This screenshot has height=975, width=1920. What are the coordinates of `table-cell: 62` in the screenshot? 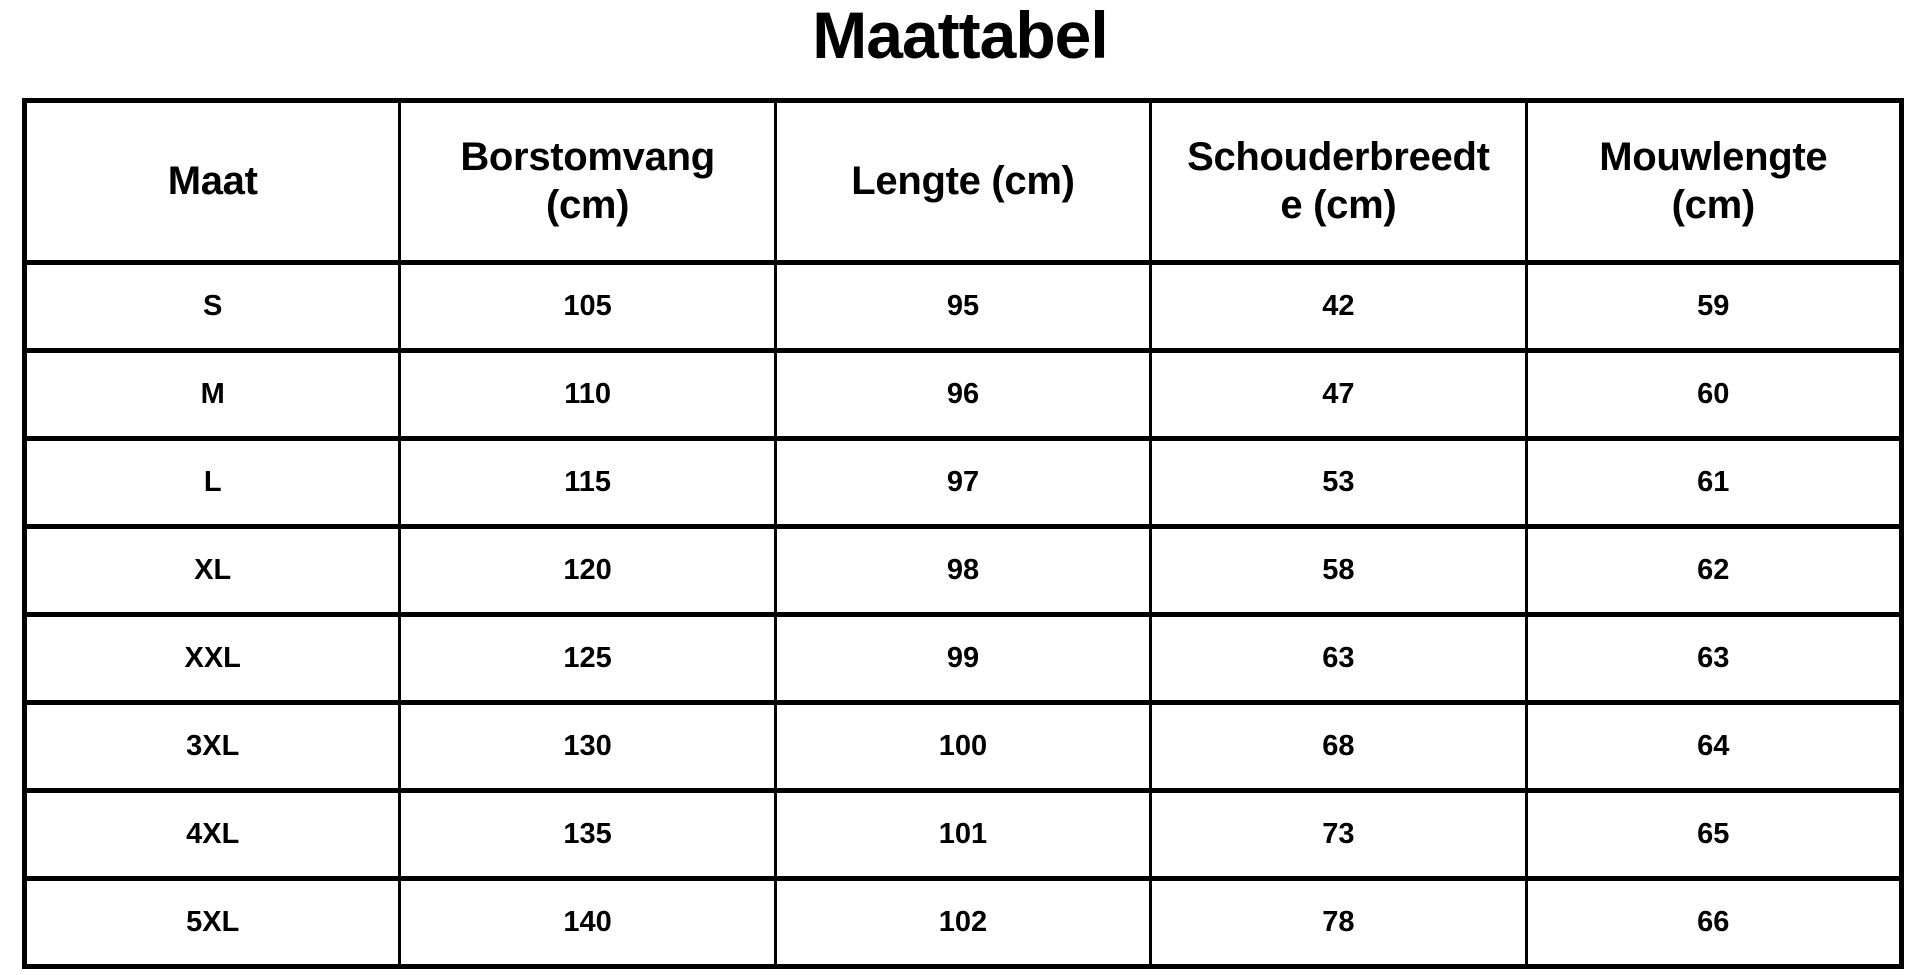 It's located at (1714, 570).